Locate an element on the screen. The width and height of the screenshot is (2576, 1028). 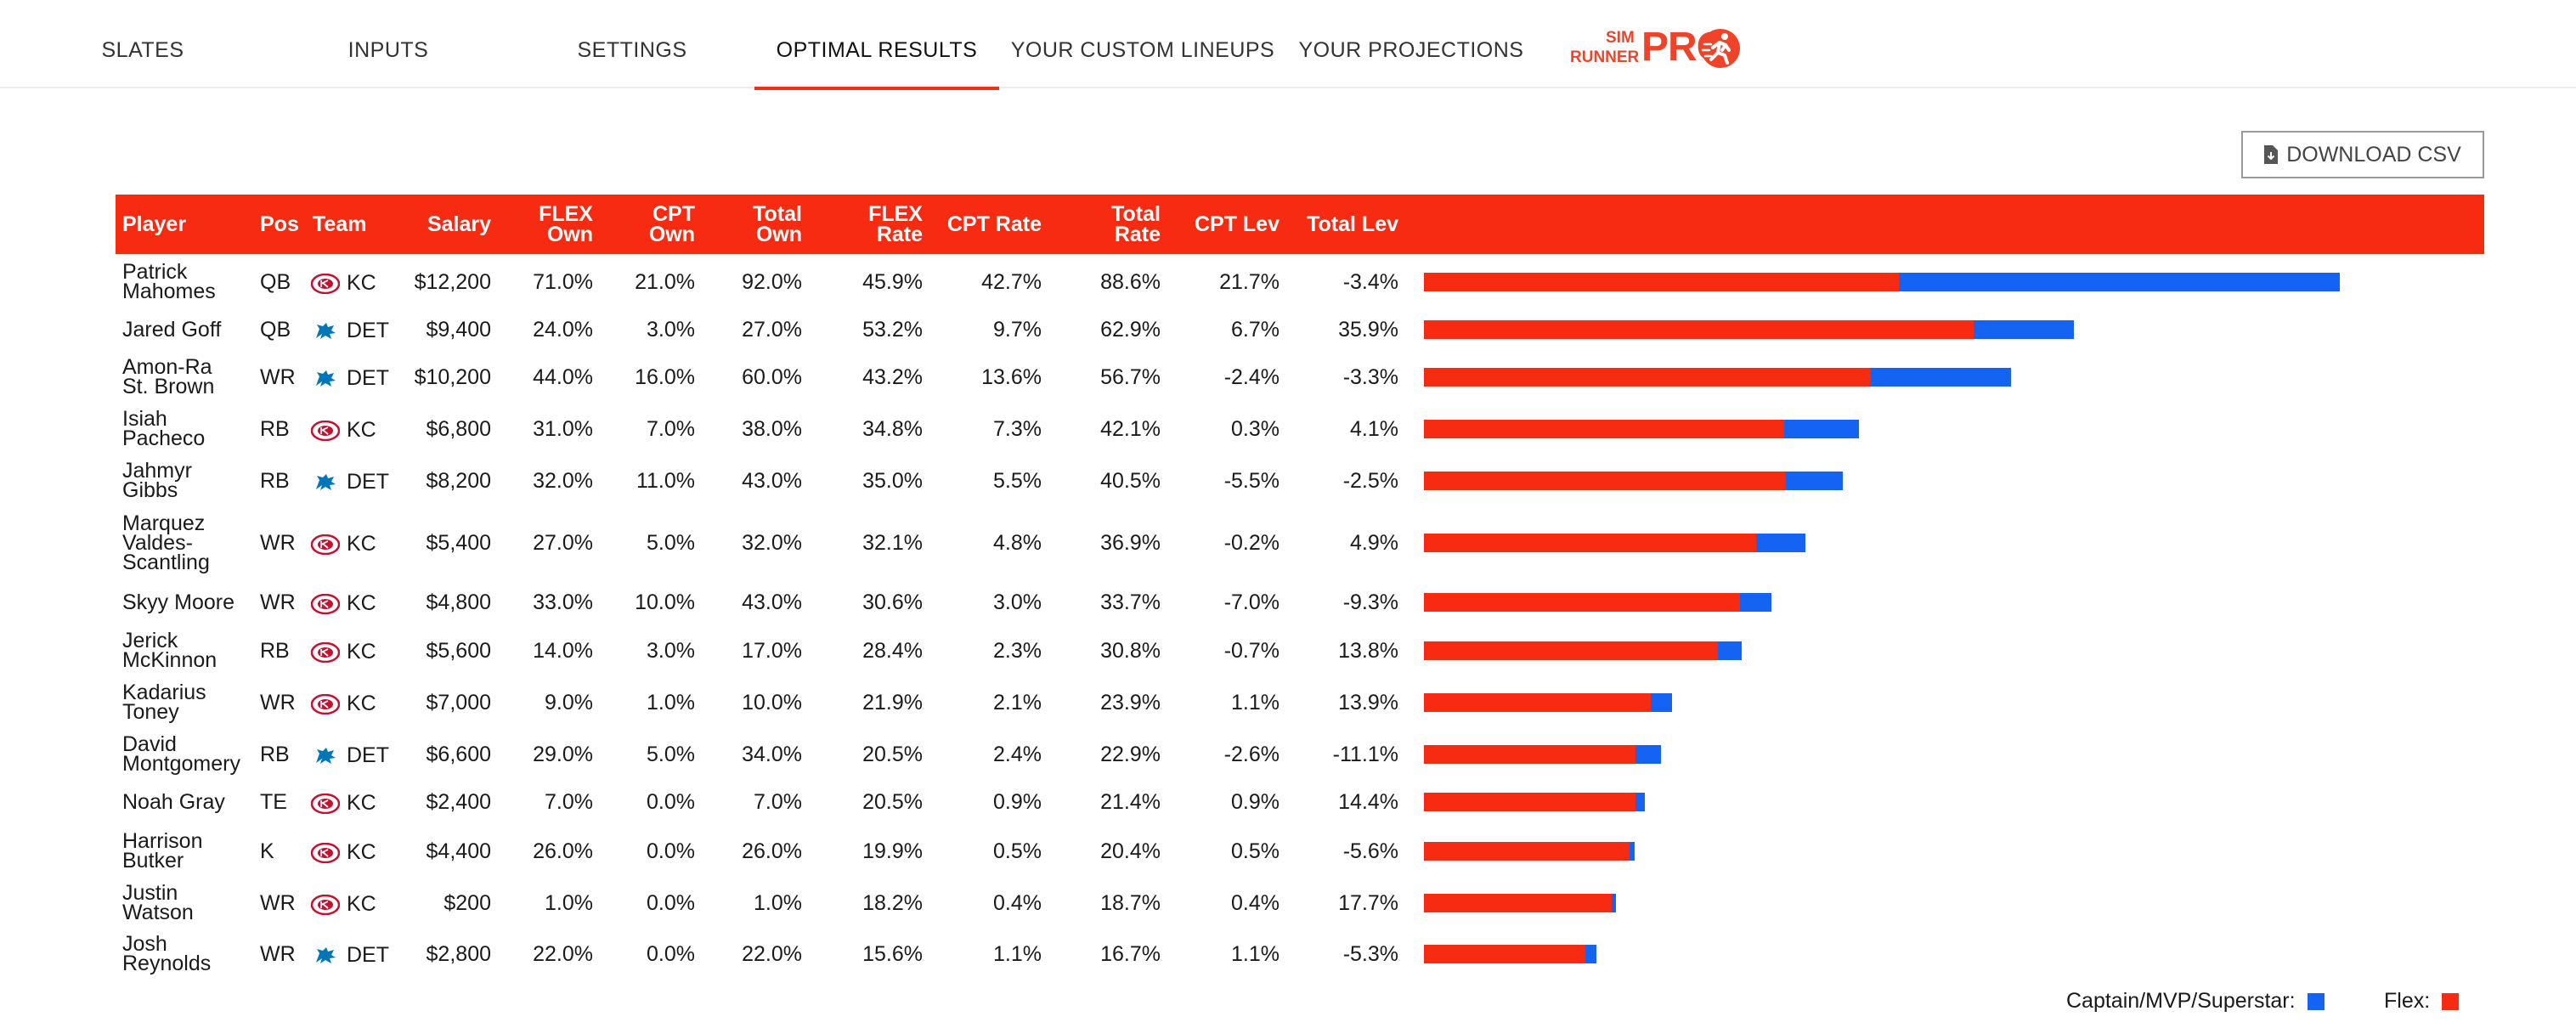
flex-rate-cell: 32.1% is located at coordinates (893, 543).